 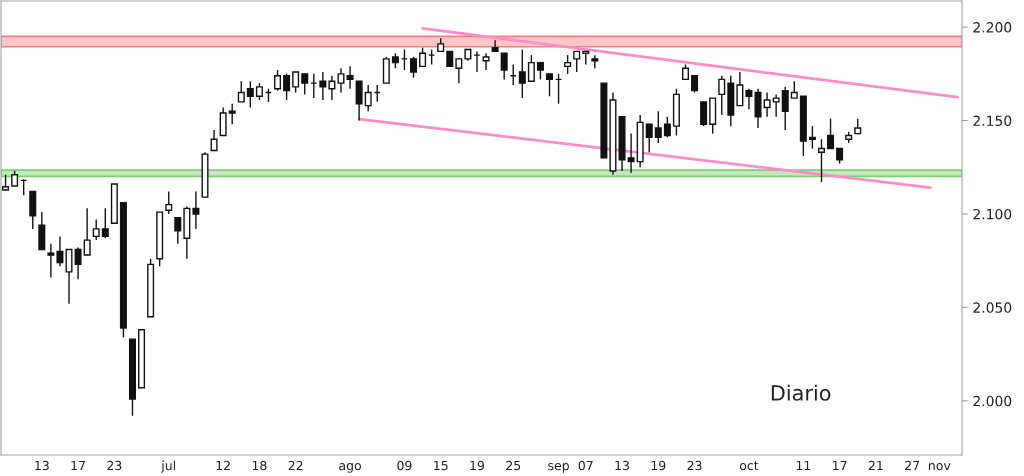 What do you see at coordinates (223, 465) in the screenshot?
I see `x-tick-label: 12` at bounding box center [223, 465].